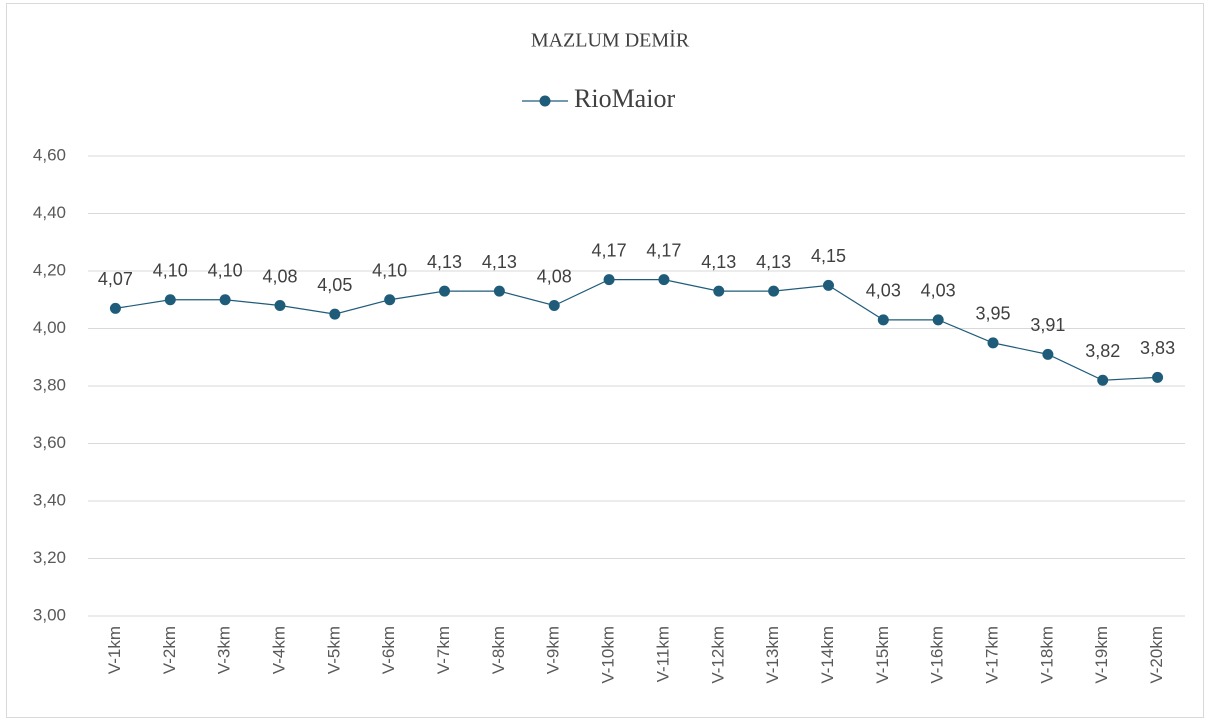 Image resolution: width=1210 pixels, height=722 pixels. Describe the element at coordinates (992, 655) in the screenshot. I see `x-tick-label: V-17km` at that location.